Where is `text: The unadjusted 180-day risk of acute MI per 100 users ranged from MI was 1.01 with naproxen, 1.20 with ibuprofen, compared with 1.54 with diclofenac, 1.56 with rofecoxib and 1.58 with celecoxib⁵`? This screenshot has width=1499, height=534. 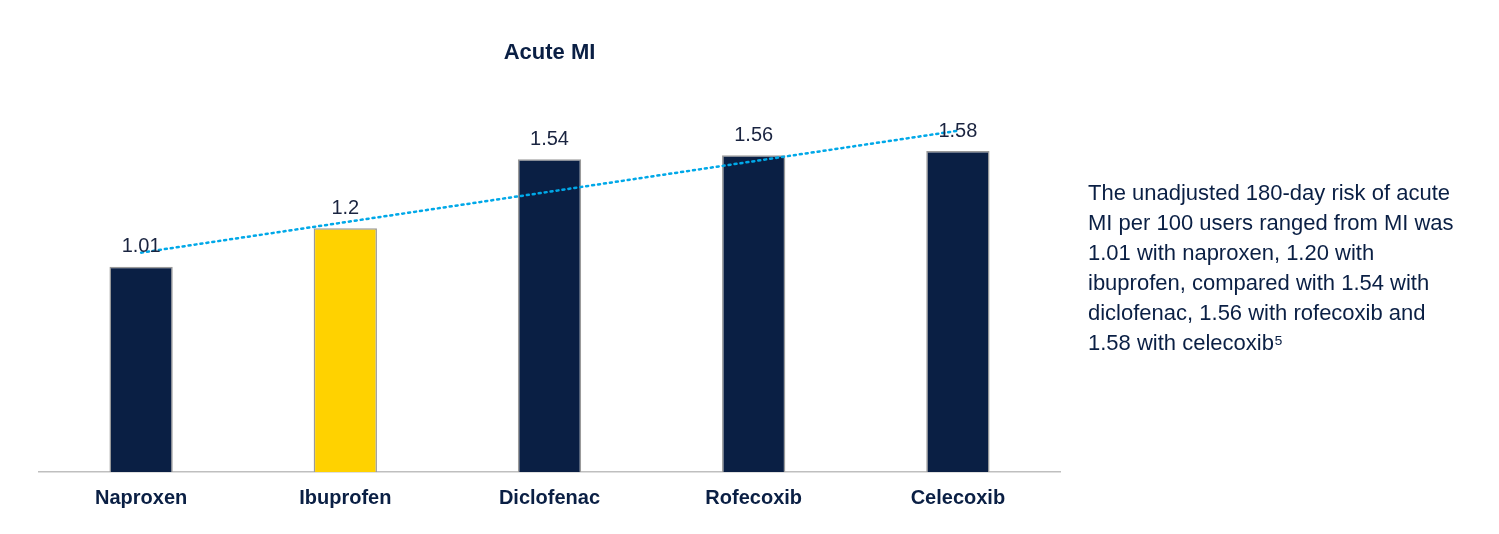 text: The unadjusted 180-day risk of acute MI per 100 users ranged from MI was 1.01 with naproxen, 1.20 with ibuprofen, compared with 1.54 with diclofenac, 1.56 with rofecoxib and 1.58 with celecoxib⁵ is located at coordinates (1271, 268).